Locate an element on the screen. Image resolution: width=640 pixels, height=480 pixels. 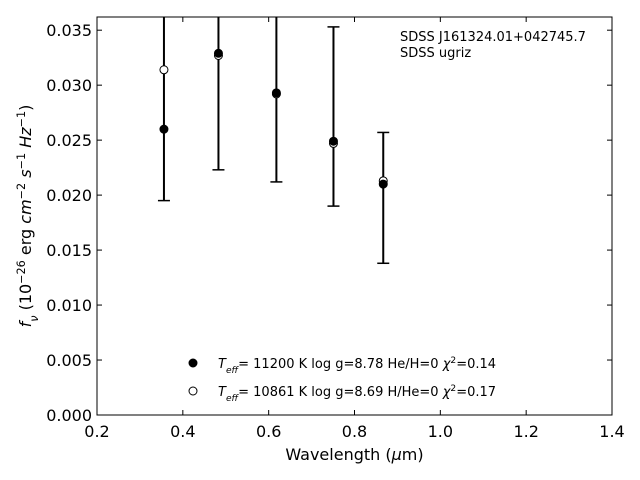
open-circle-marker is located at coordinates (164, 70).